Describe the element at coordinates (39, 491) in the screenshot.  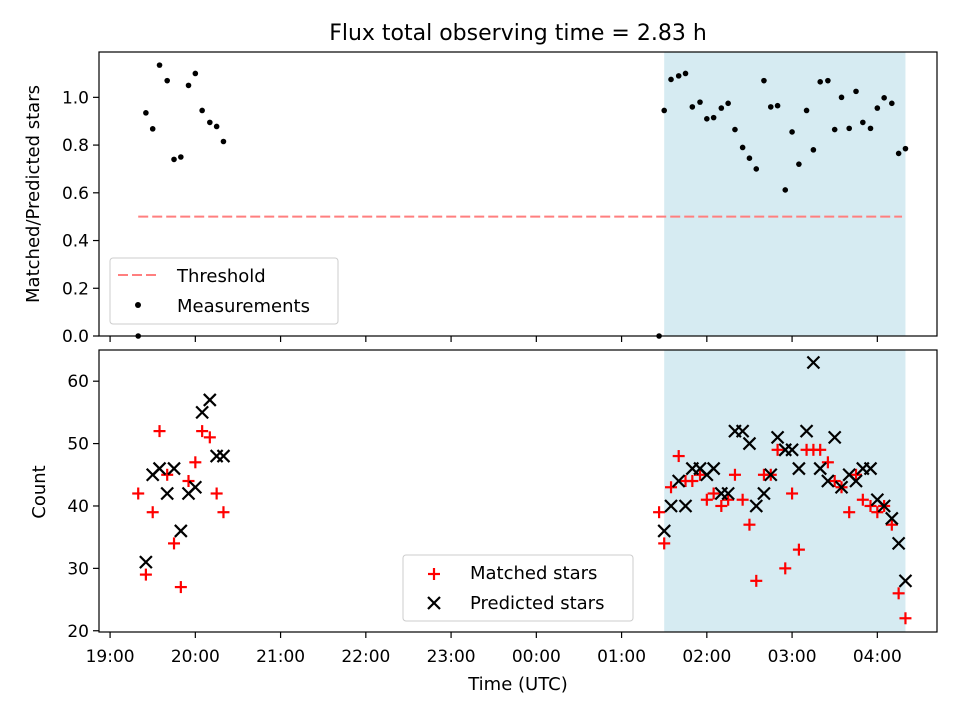
I see `bottom-y-axis-label: Count` at that location.